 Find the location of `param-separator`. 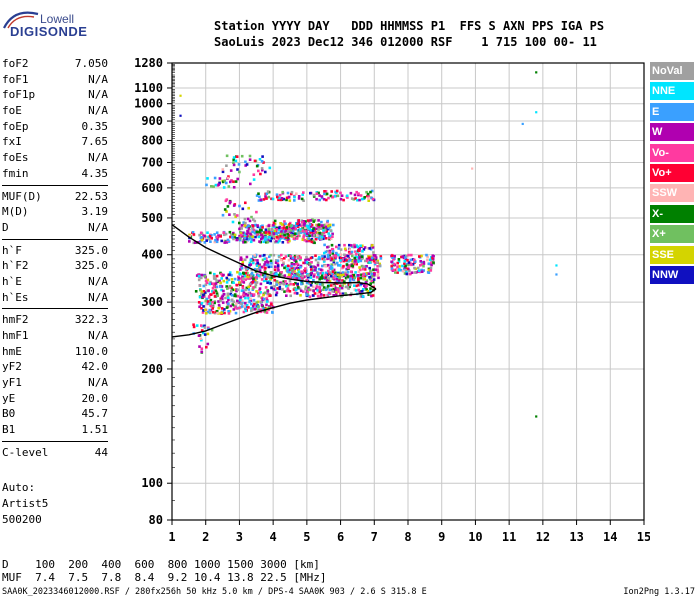

param-separator is located at coordinates (55, 239).